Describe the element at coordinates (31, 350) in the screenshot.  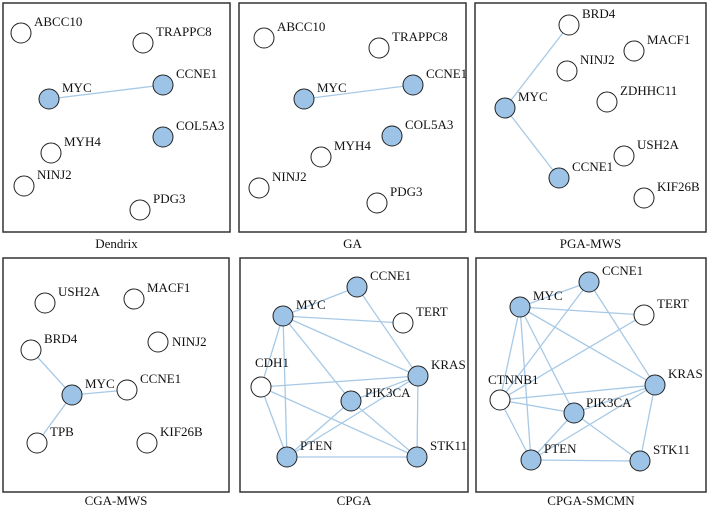
I see `node-brd4` at that location.